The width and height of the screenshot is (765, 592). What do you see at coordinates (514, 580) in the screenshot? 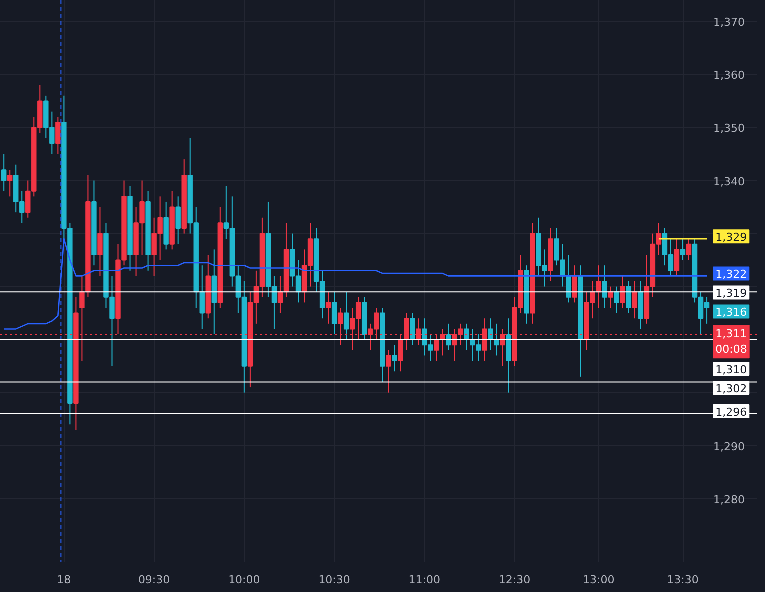
I see `x-tick-label: 12:30` at bounding box center [514, 580].